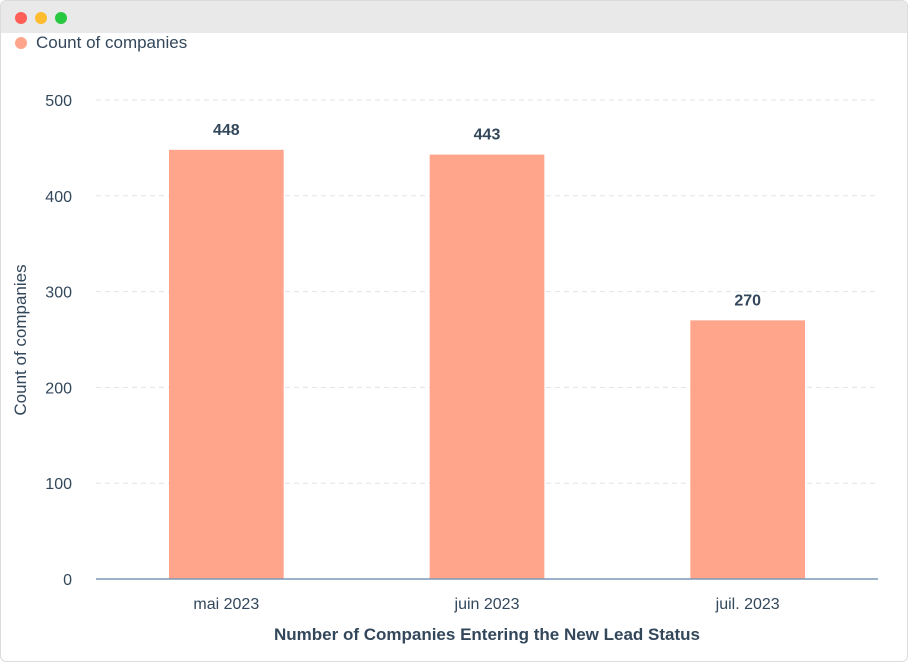  What do you see at coordinates (58, 101) in the screenshot?
I see `y-tick-label: 500` at bounding box center [58, 101].